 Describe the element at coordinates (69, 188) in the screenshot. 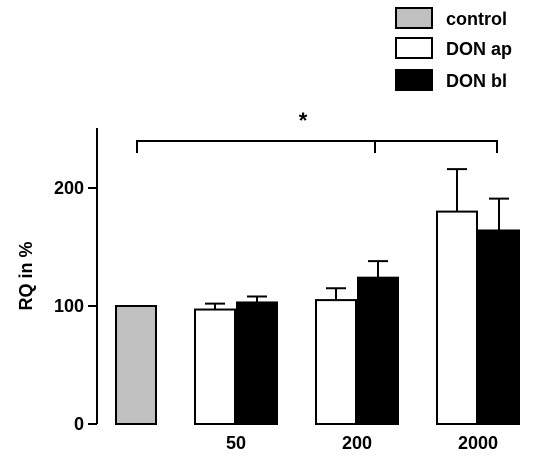

I see `y-tick-label: 200` at that location.